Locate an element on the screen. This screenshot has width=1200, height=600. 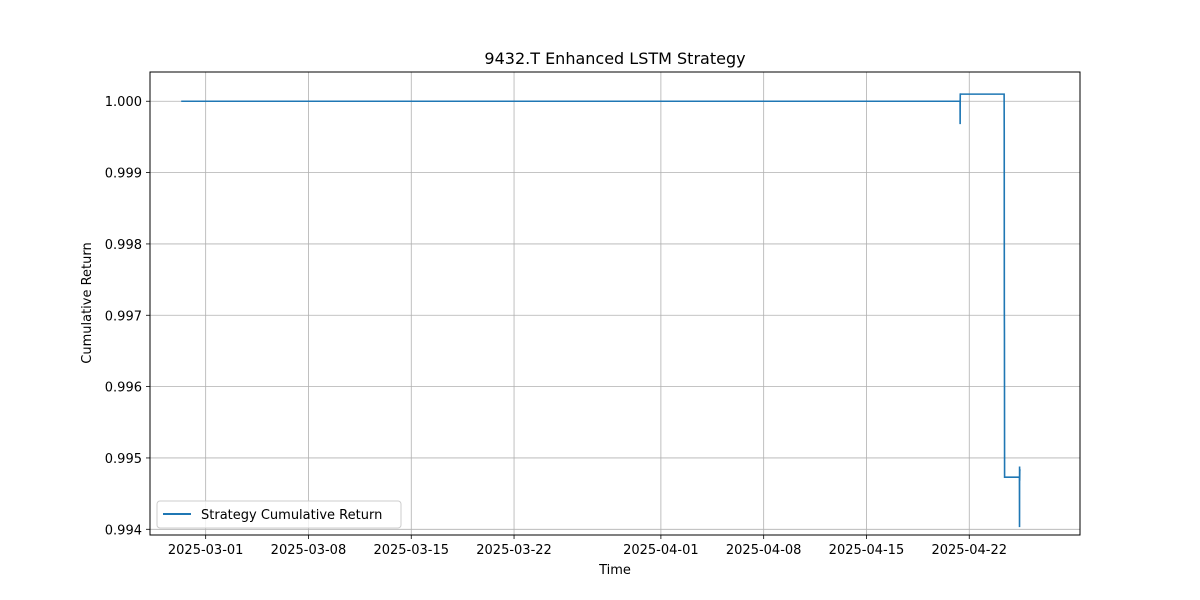
y-tick-label: 0.995 is located at coordinates (123, 459).